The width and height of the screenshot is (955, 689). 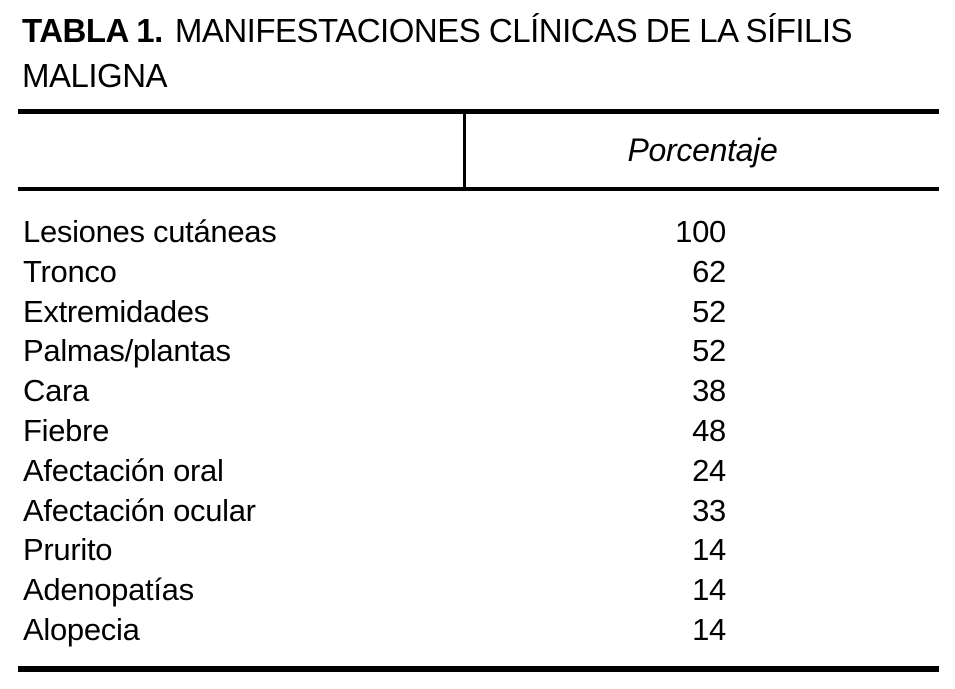 I want to click on row-label: Tronco, so click(x=70, y=271).